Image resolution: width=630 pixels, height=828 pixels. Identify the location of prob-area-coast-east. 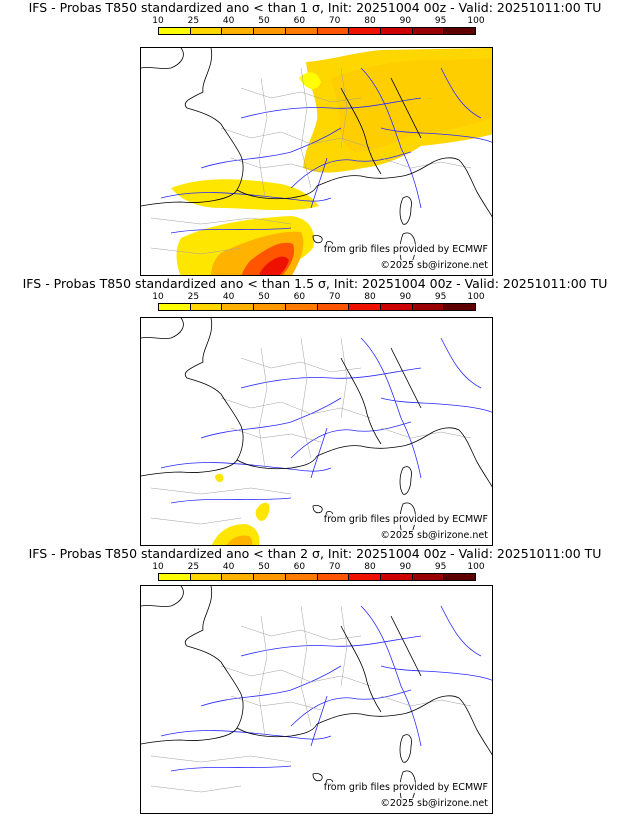
(262, 511).